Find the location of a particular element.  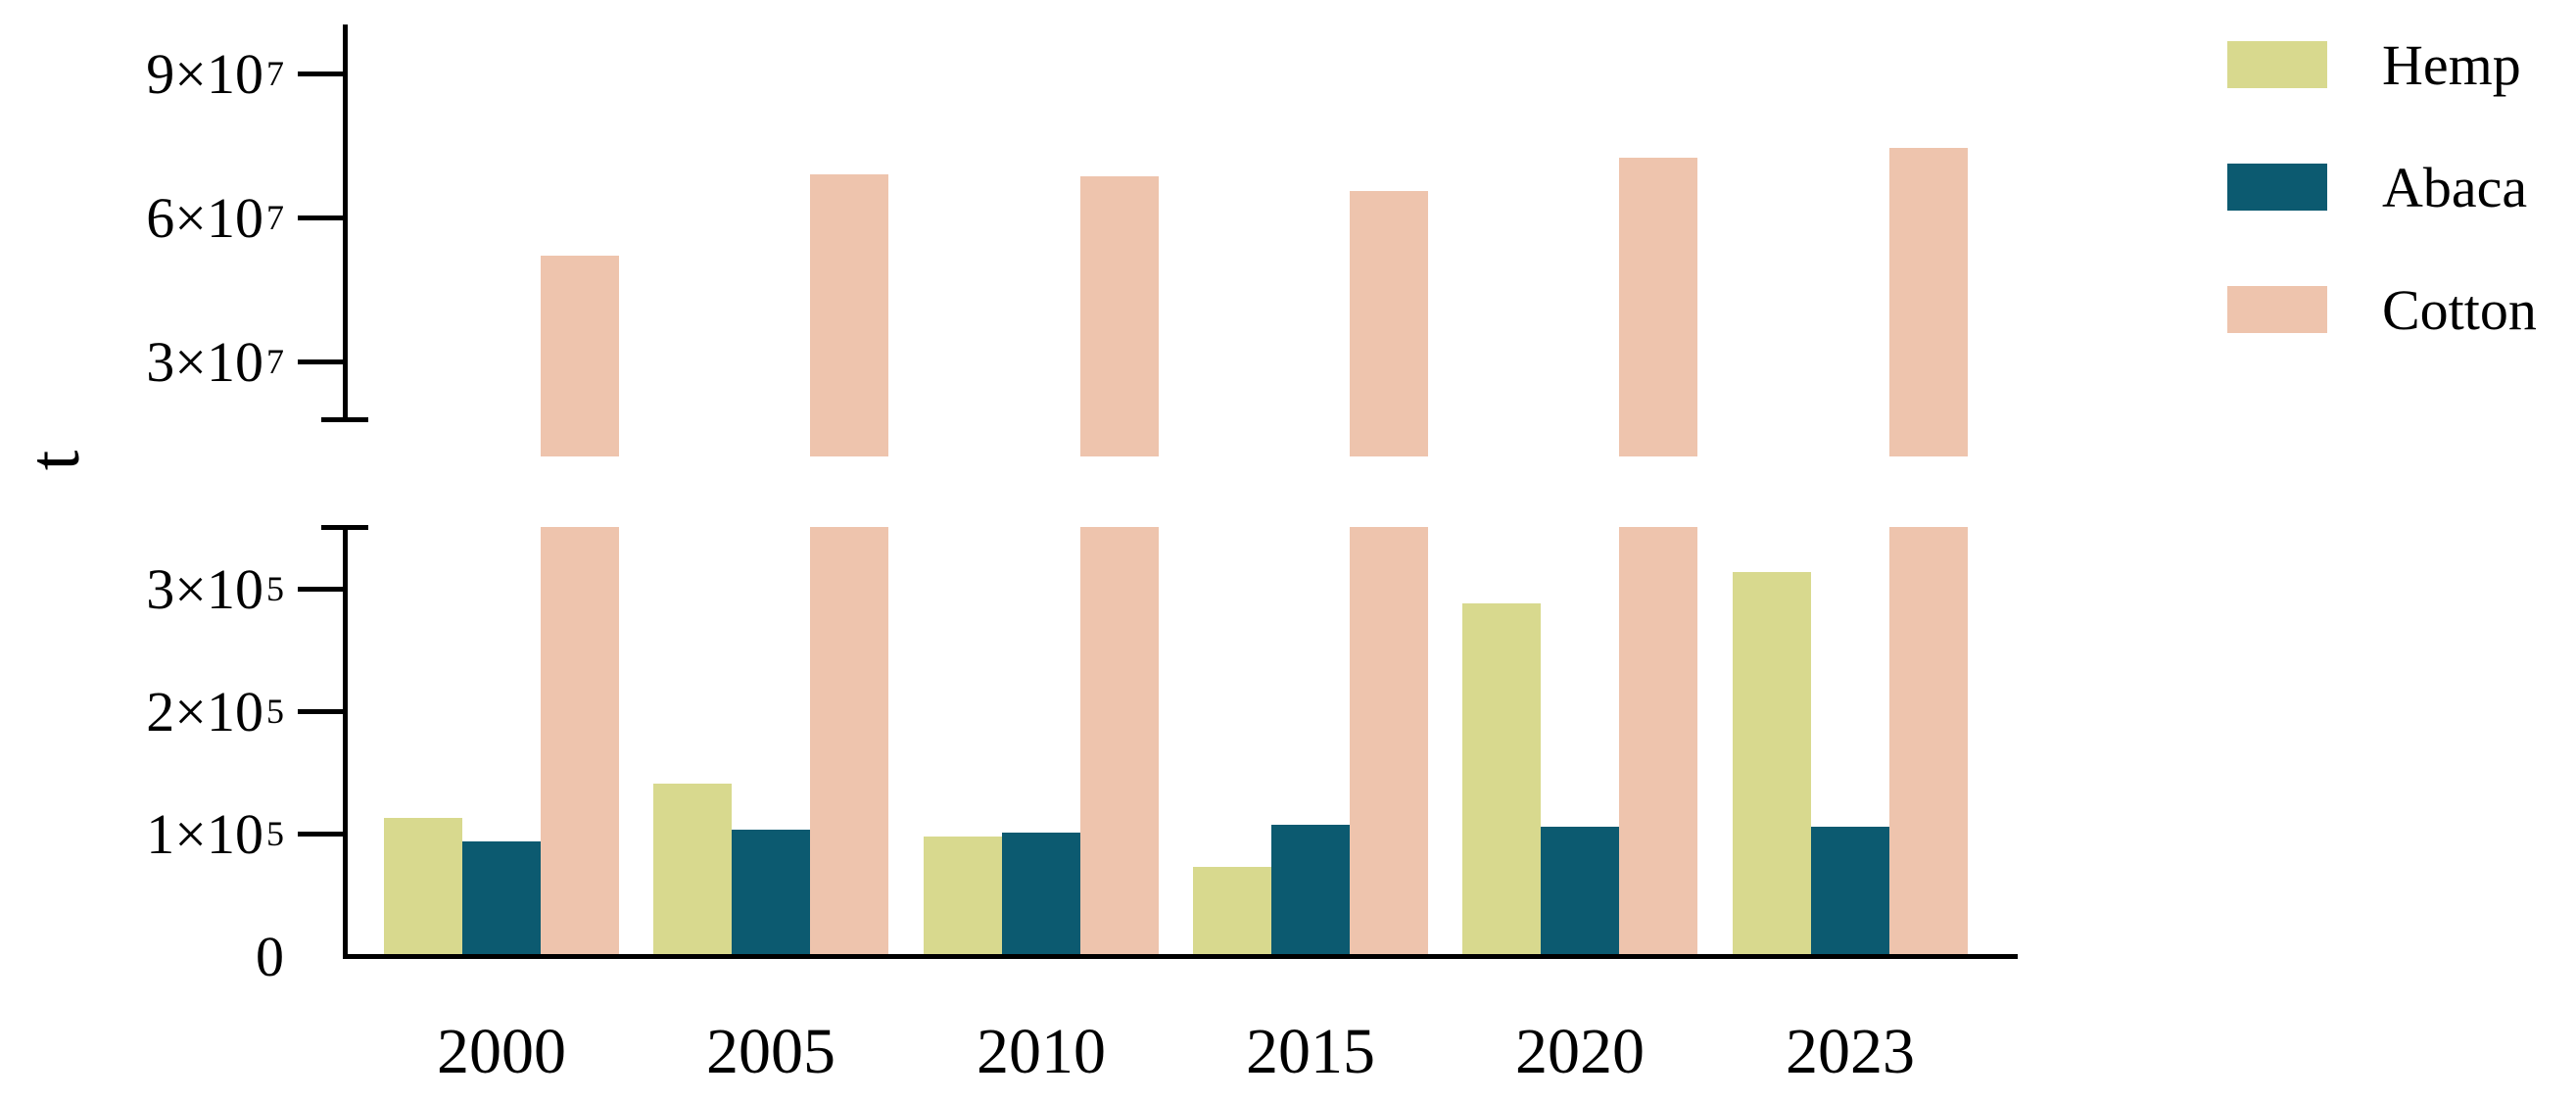

legend-label-abaca: Abaca is located at coordinates (2455, 187).